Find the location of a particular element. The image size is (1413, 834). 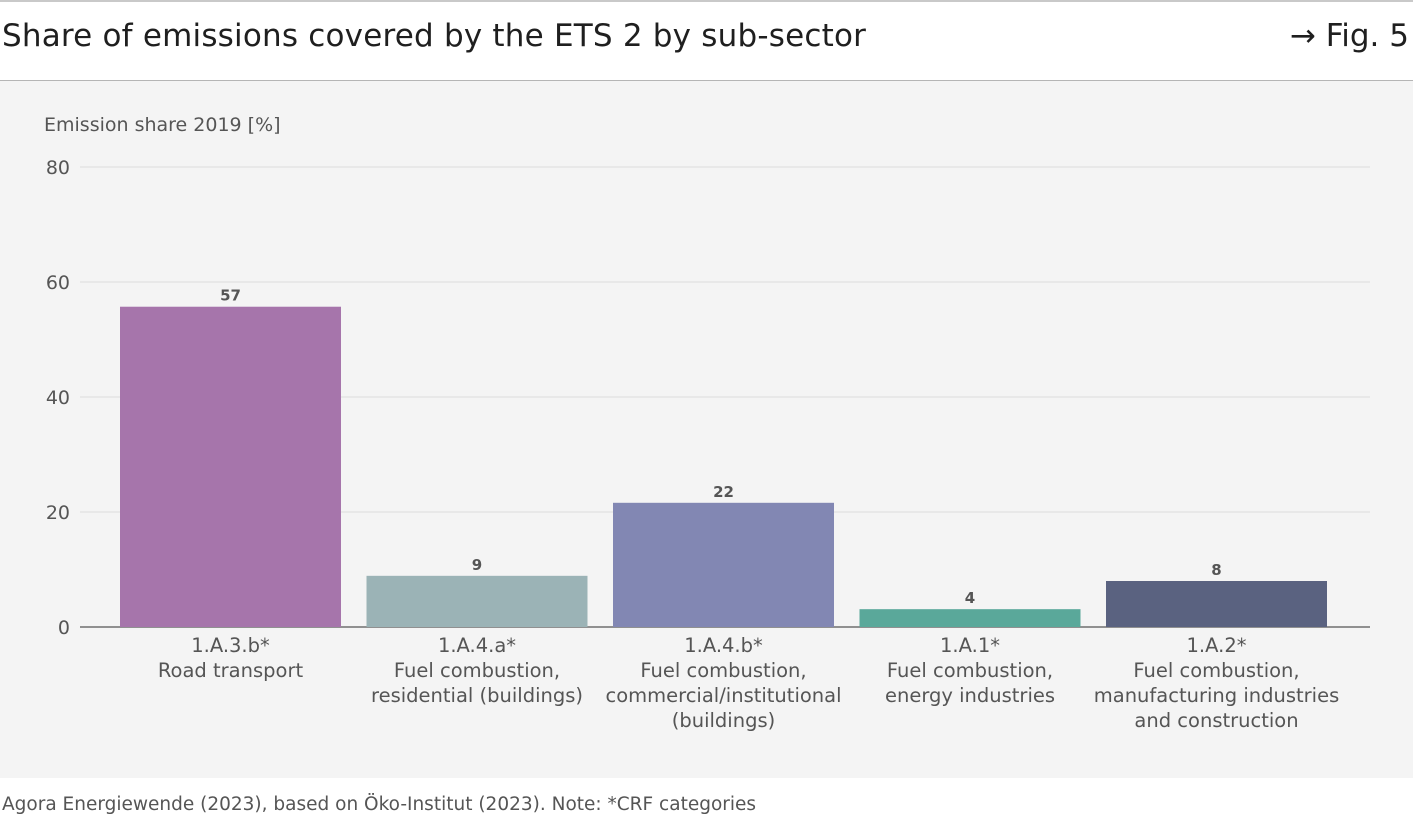

y-tick-label: 80 is located at coordinates (58, 168).